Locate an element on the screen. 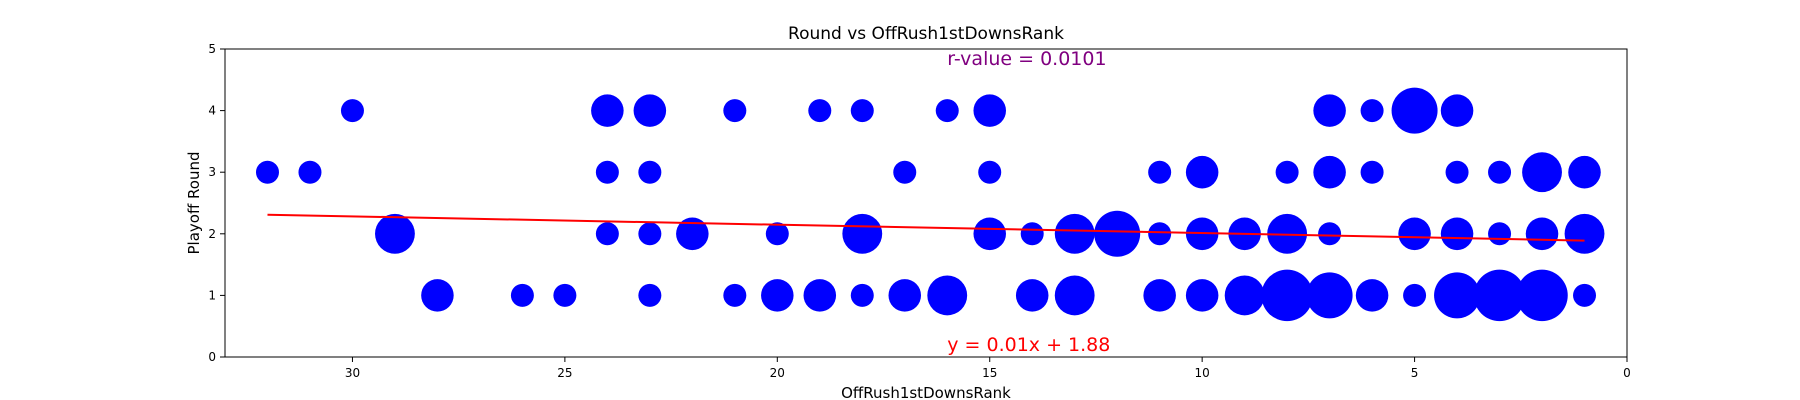 This screenshot has height=400, width=1800. x-axis-label: OffRush1stDownsRank is located at coordinates (926, 392).